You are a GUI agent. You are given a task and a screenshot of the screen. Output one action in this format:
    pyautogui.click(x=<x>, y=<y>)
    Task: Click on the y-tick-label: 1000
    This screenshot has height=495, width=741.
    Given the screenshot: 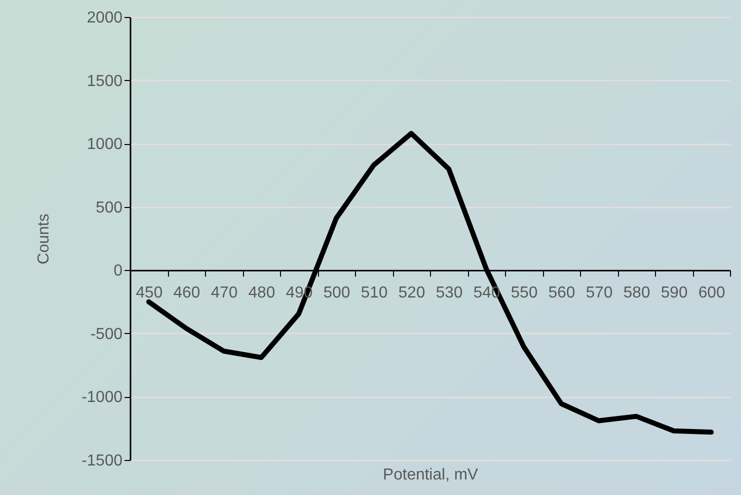 What is the action you would take?
    pyautogui.click(x=104, y=145)
    